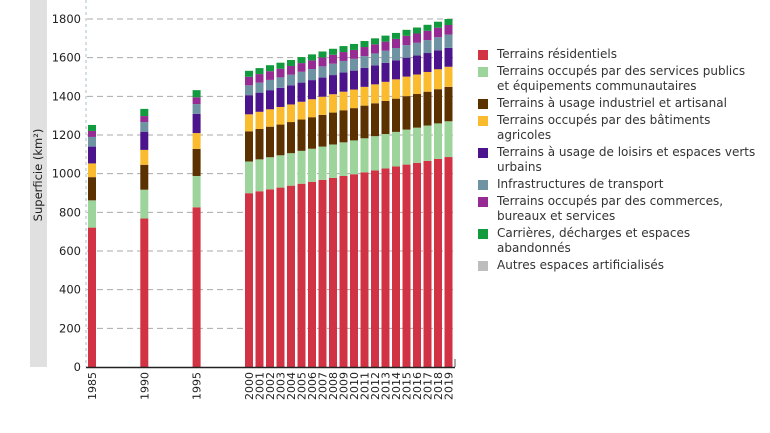 The image size is (770, 433). Describe the element at coordinates (612, 103) in the screenshot. I see `legend-label: Terrains à usage industriel et artisanal` at that location.